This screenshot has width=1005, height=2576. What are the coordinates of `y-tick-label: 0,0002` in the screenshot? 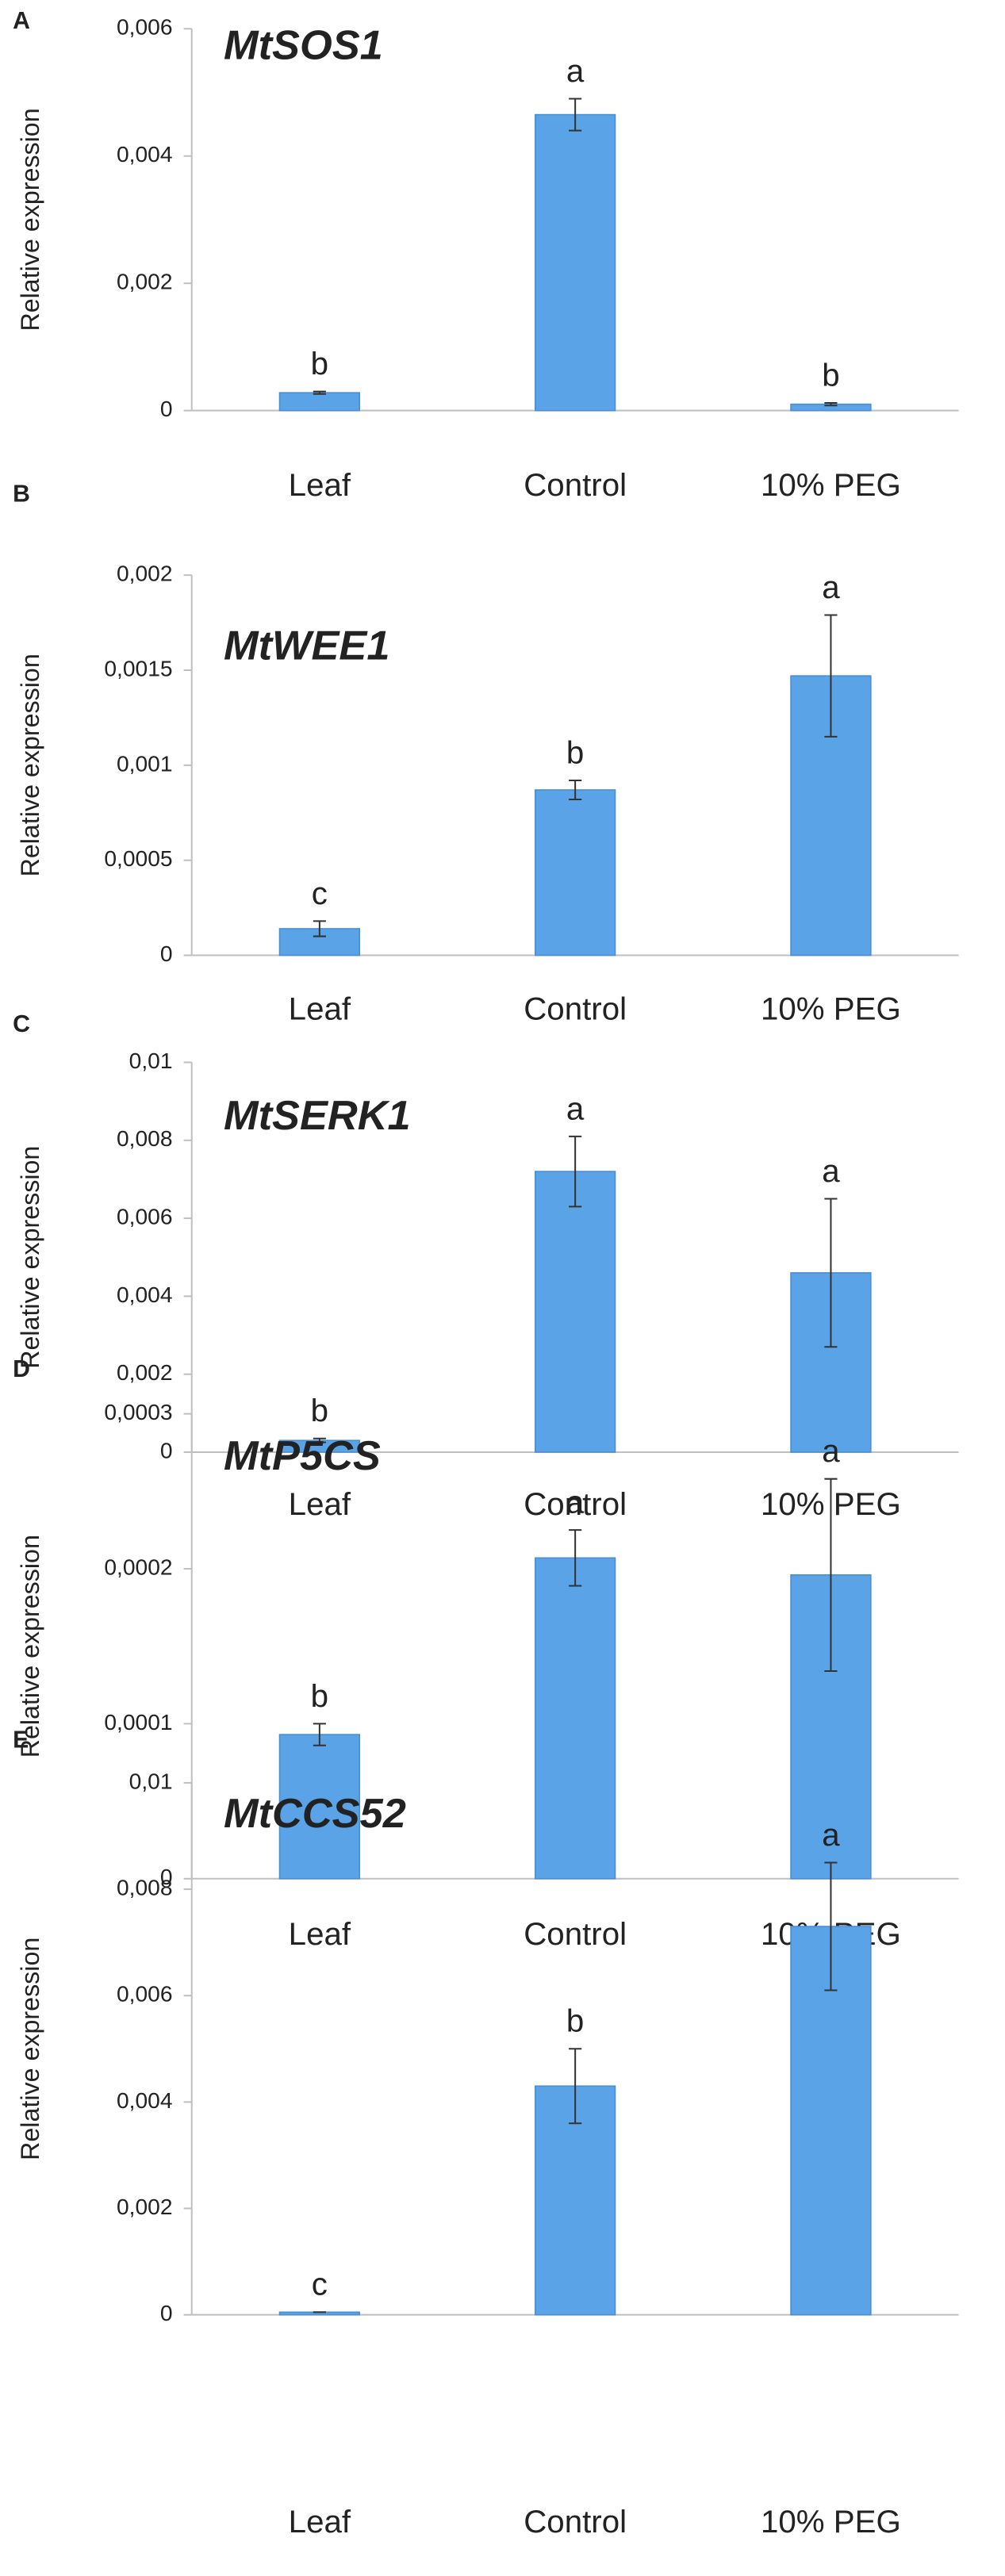 It's located at (138, 1566).